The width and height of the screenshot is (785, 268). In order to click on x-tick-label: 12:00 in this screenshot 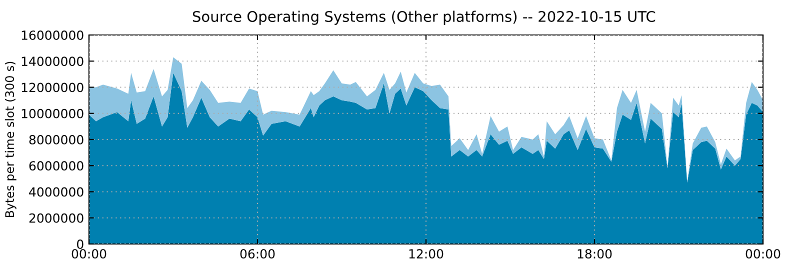, I will do `click(426, 254)`.